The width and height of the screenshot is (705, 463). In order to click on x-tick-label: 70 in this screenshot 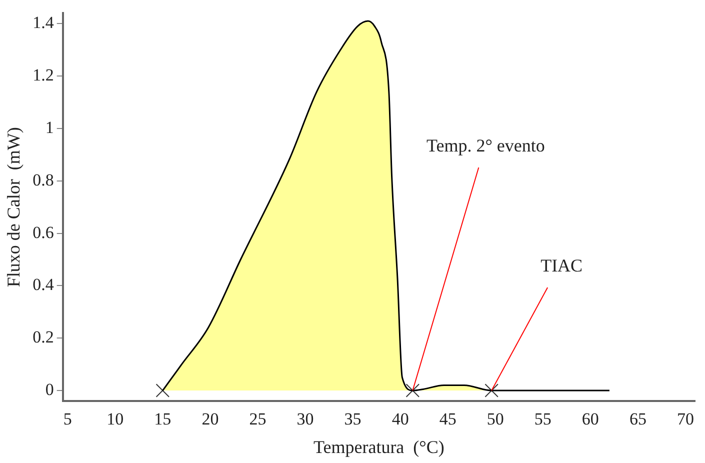, I will do `click(685, 419)`.